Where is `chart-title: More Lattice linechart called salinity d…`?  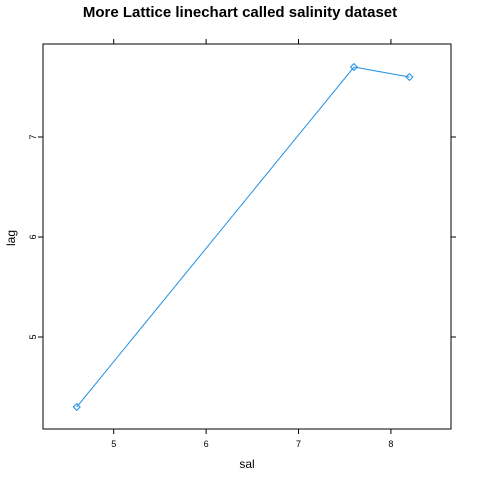
chart-title: More Lattice linechart called salinity d… is located at coordinates (240, 12).